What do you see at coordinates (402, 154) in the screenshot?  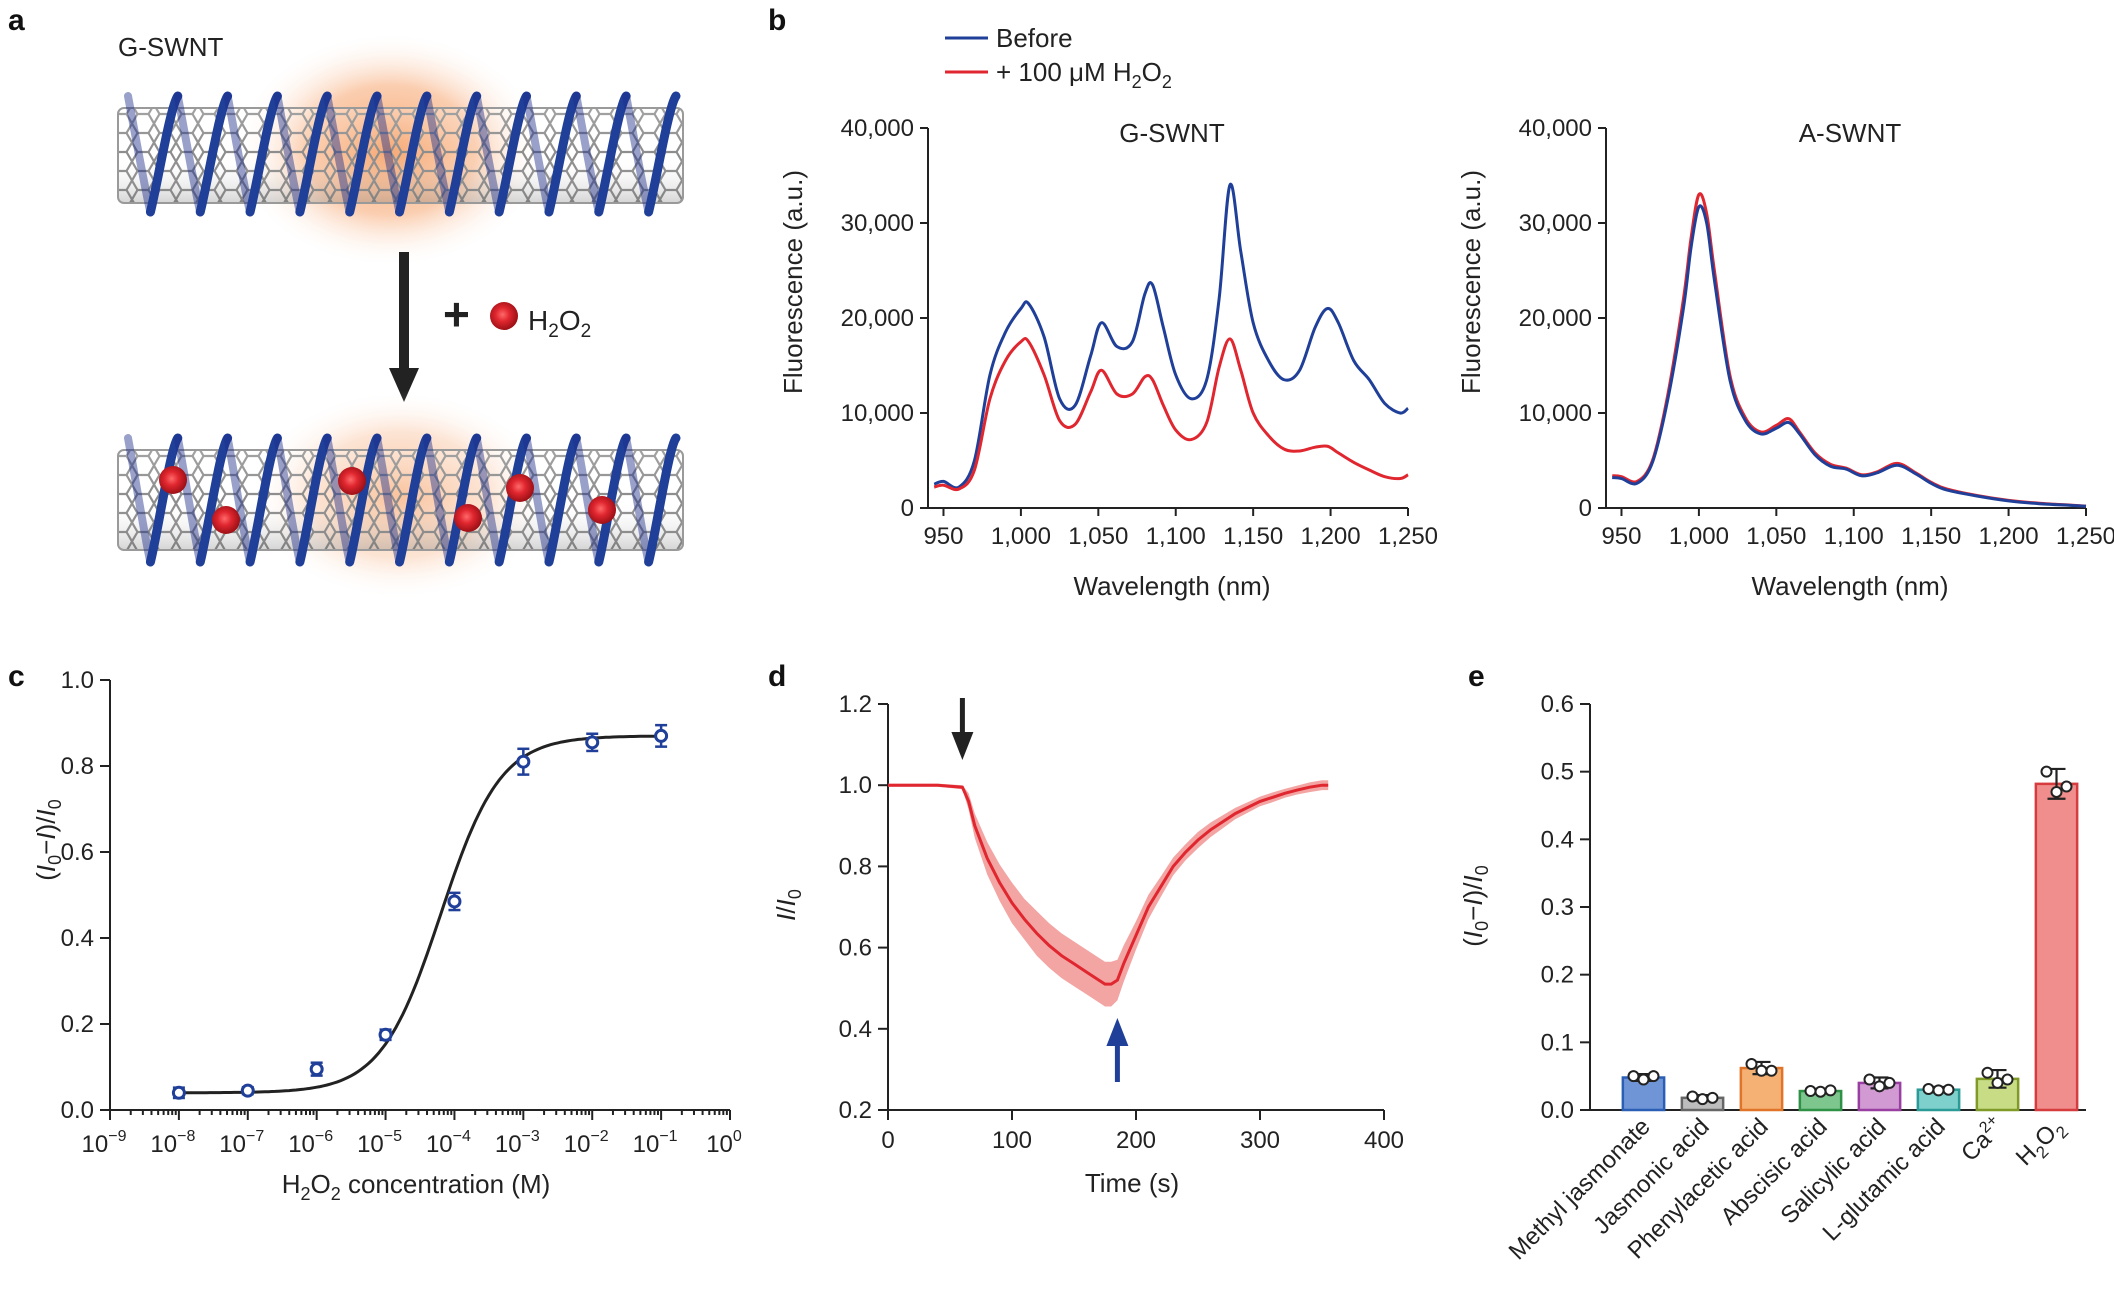 I see `dna-helix` at bounding box center [402, 154].